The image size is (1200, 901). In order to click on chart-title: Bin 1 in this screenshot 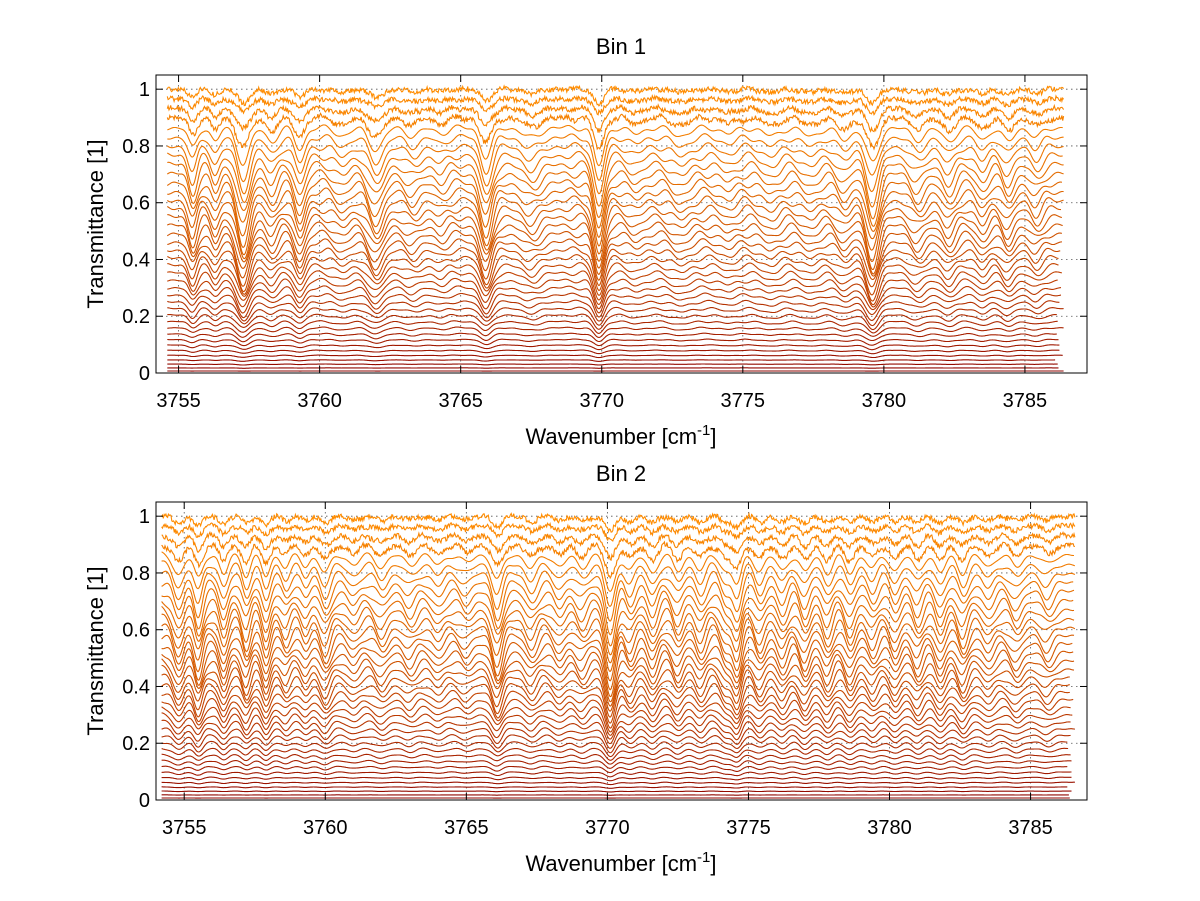, I will do `click(621, 46)`.